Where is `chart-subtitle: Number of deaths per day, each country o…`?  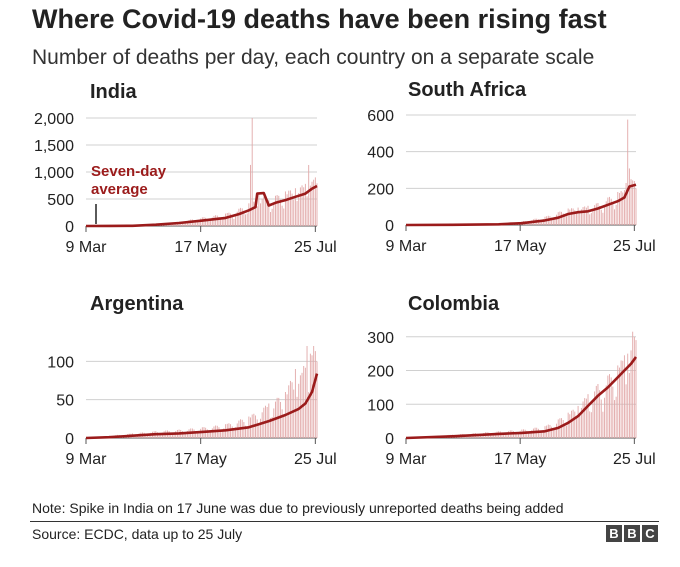
chart-subtitle: Number of deaths per day, each country o… is located at coordinates (313, 57).